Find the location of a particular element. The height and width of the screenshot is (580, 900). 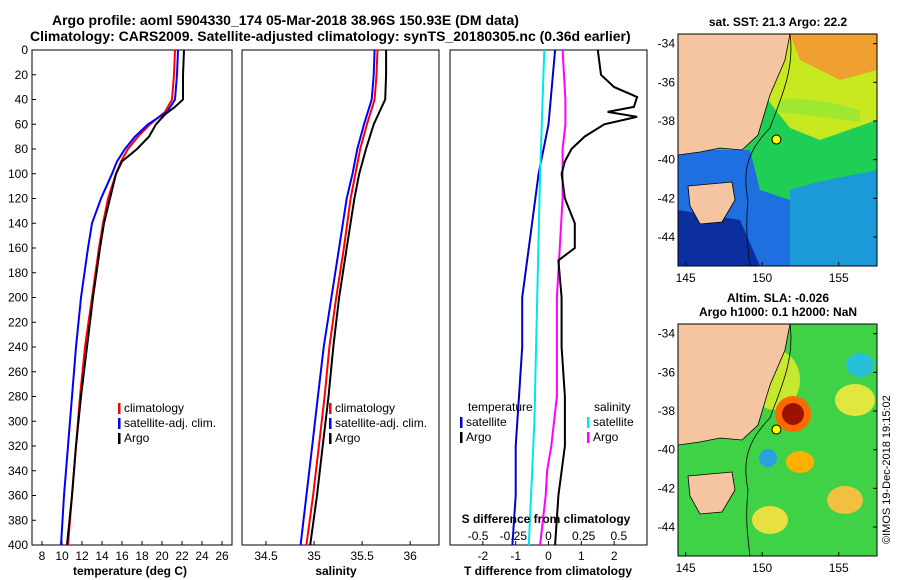

y-tick-label: 60 is located at coordinates (22, 124).